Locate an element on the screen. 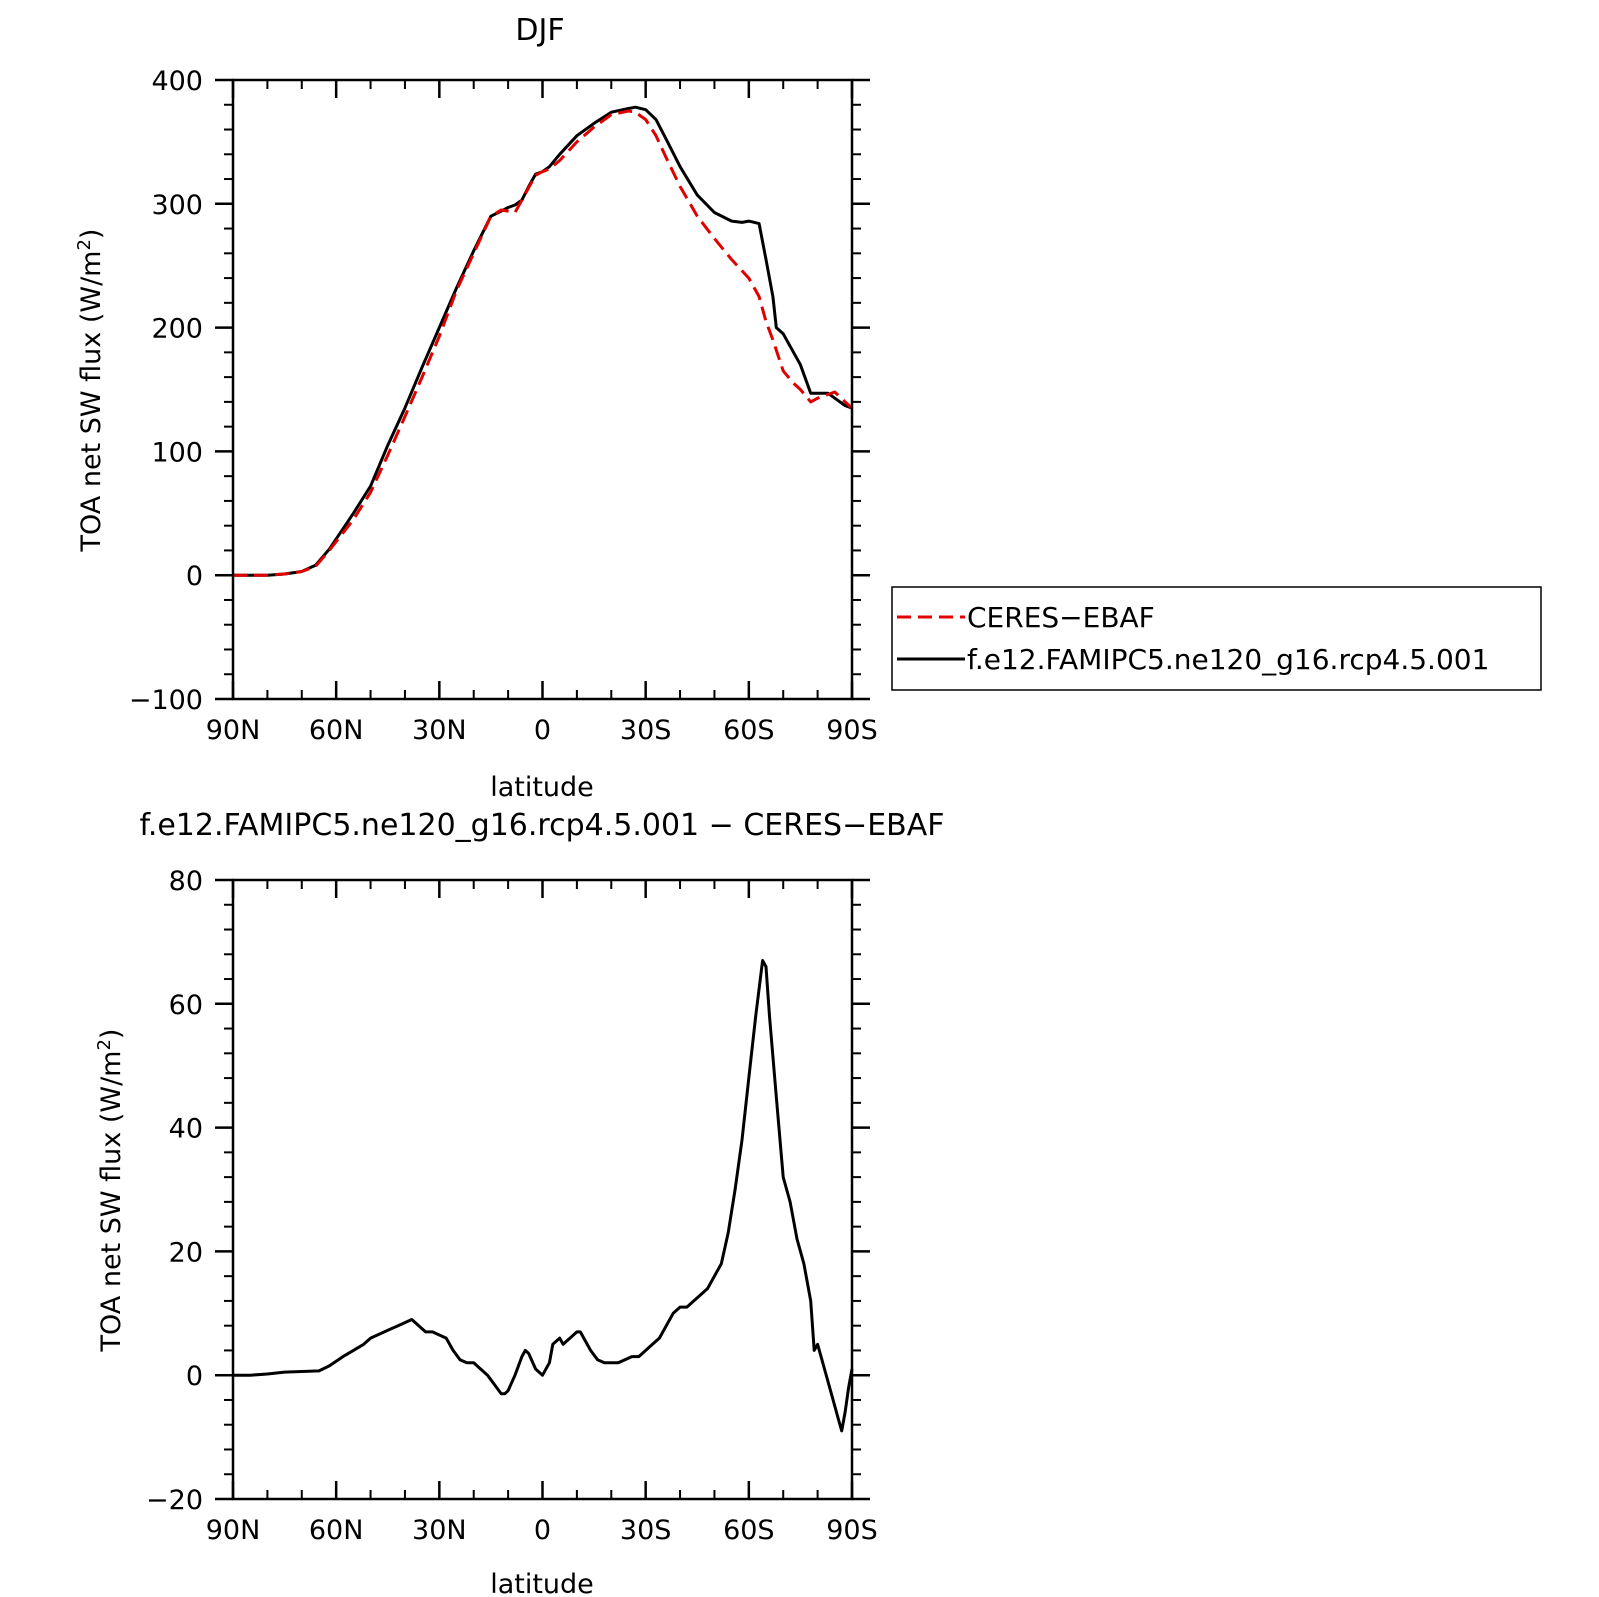  bottom-series-line-model is located at coordinates (543, 1196).